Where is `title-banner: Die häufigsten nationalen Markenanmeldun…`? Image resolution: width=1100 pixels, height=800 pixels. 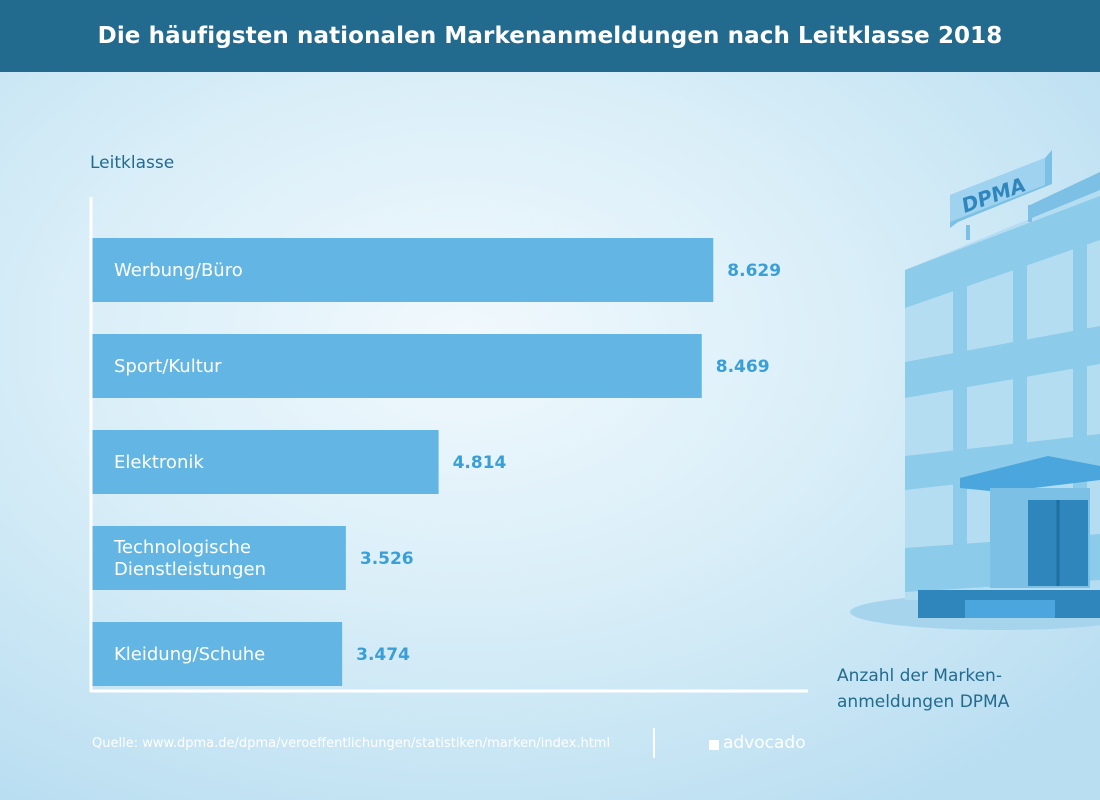 title-banner: Die häufigsten nationalen Markenanmeldun… is located at coordinates (550, 36).